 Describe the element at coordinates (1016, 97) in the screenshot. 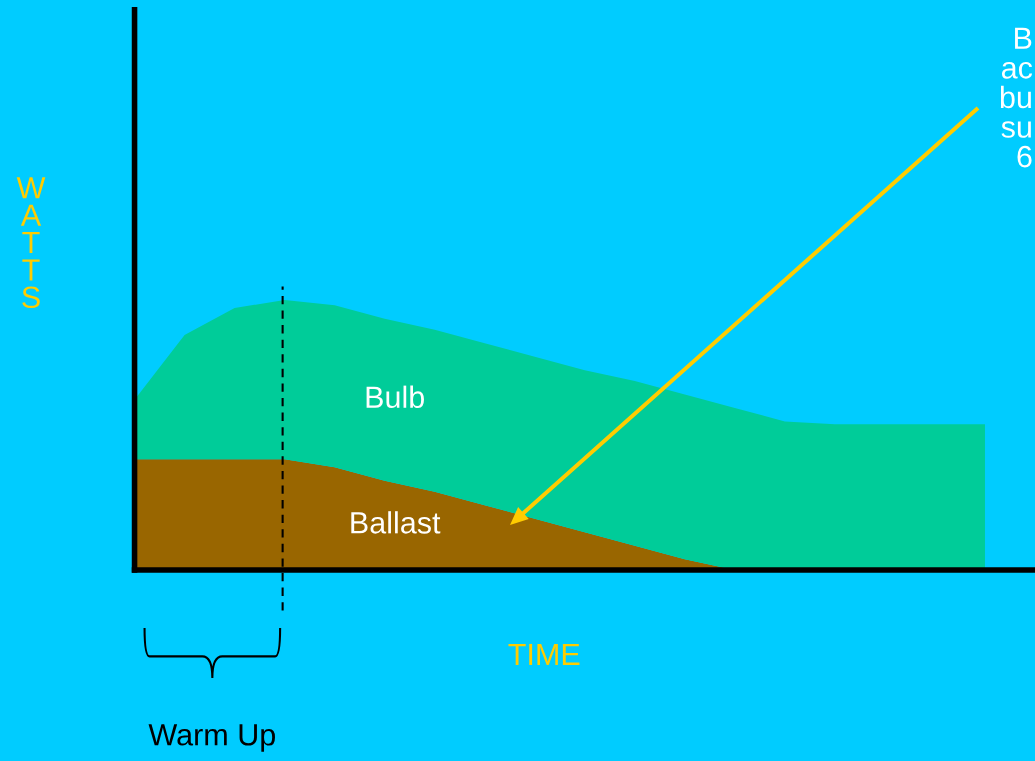

I see `text: B ac bu su 6` at that location.